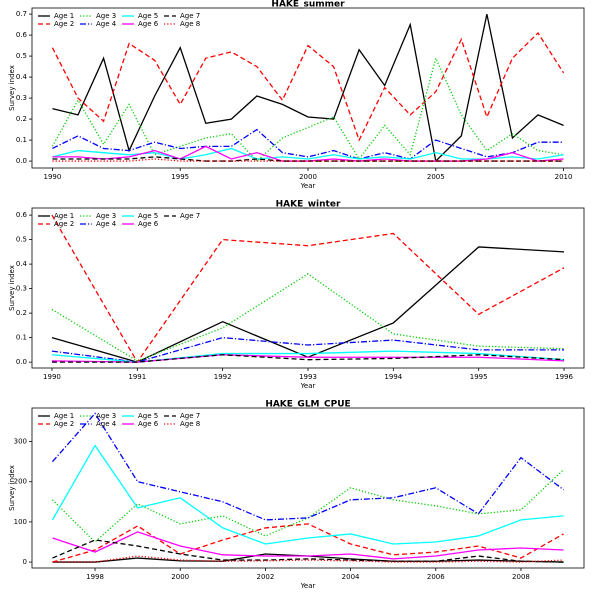  What do you see at coordinates (20, 482) in the screenshot?
I see `y-tick-label: 200` at bounding box center [20, 482].